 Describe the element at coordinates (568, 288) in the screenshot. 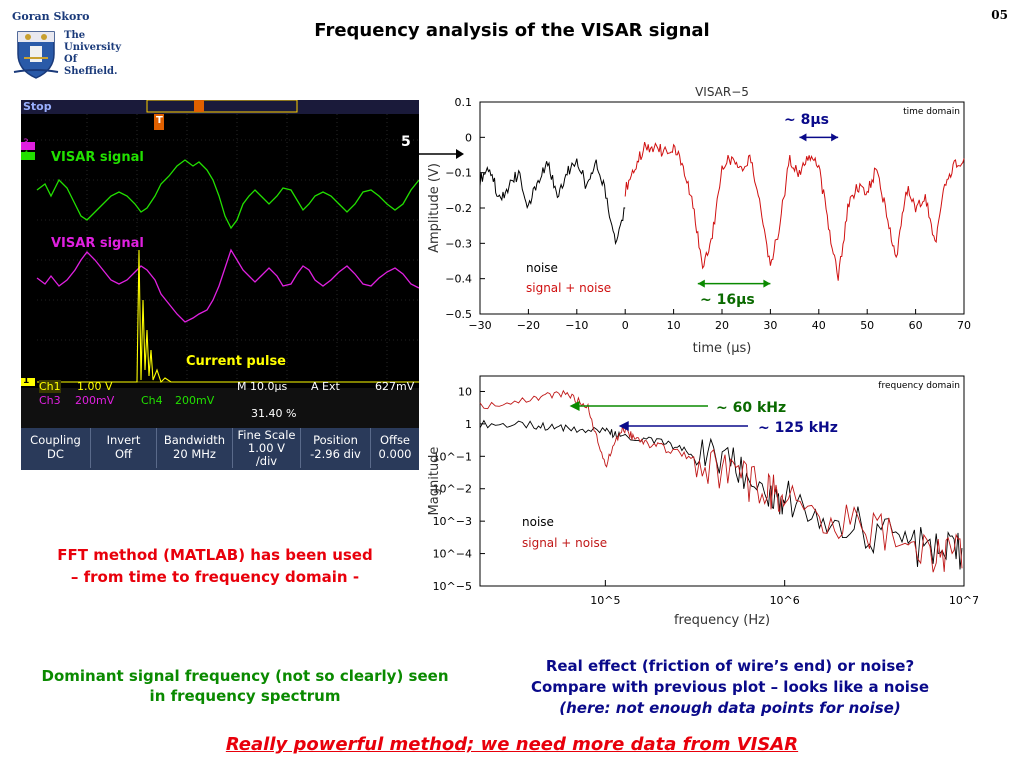

I see `legend-entry: signal + noise` at that location.